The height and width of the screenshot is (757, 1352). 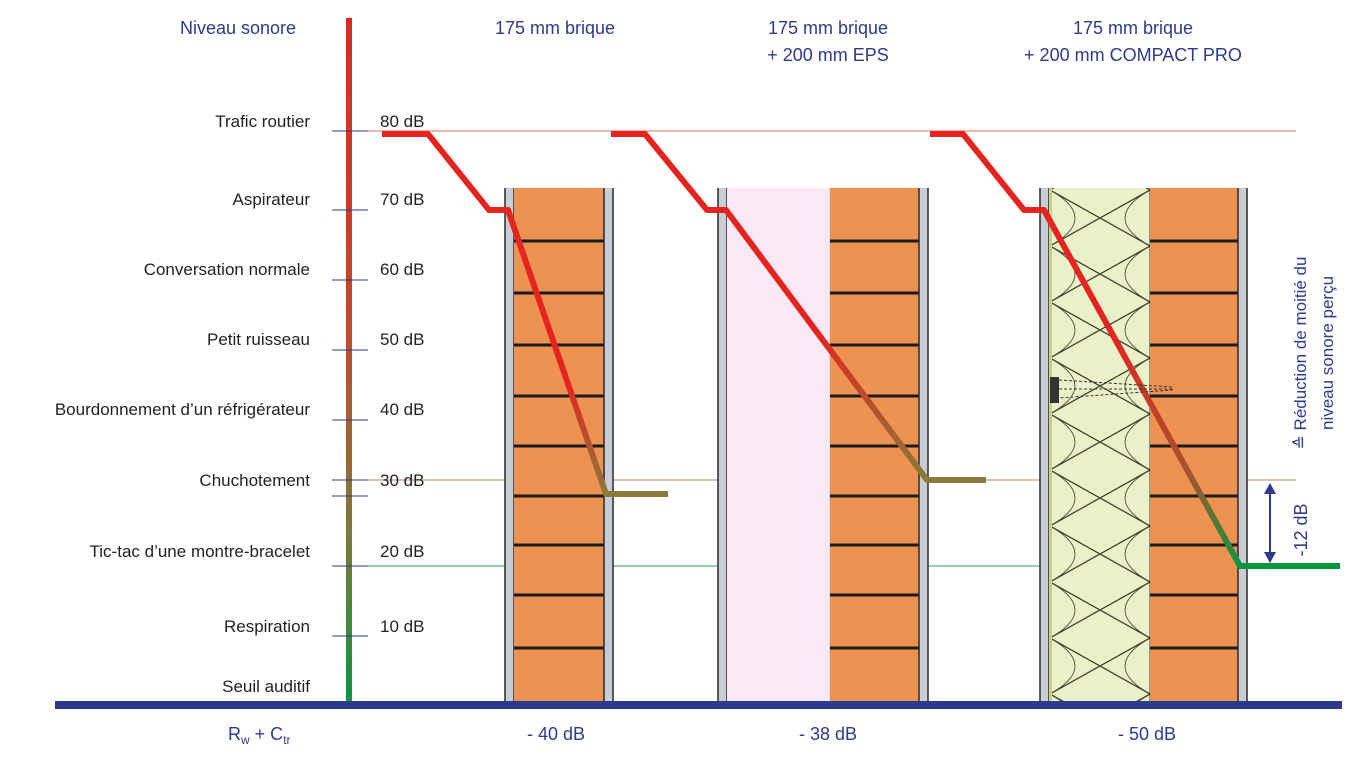 I want to click on wall-3-brick, so click(x=1194, y=444).